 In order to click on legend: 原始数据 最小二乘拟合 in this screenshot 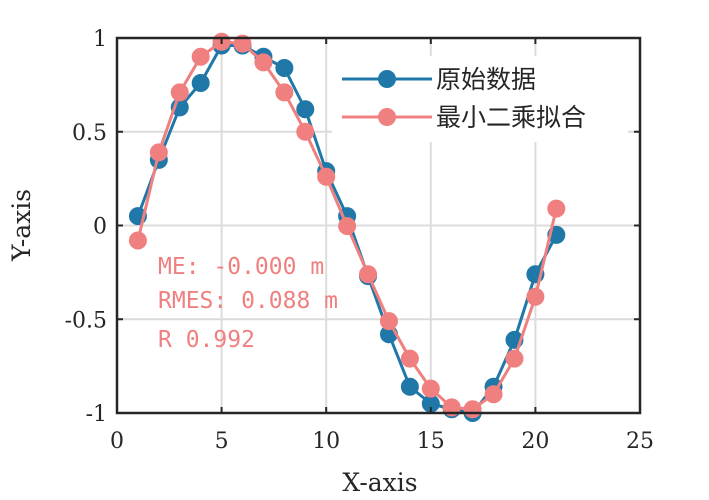, I will do `click(480, 99)`.